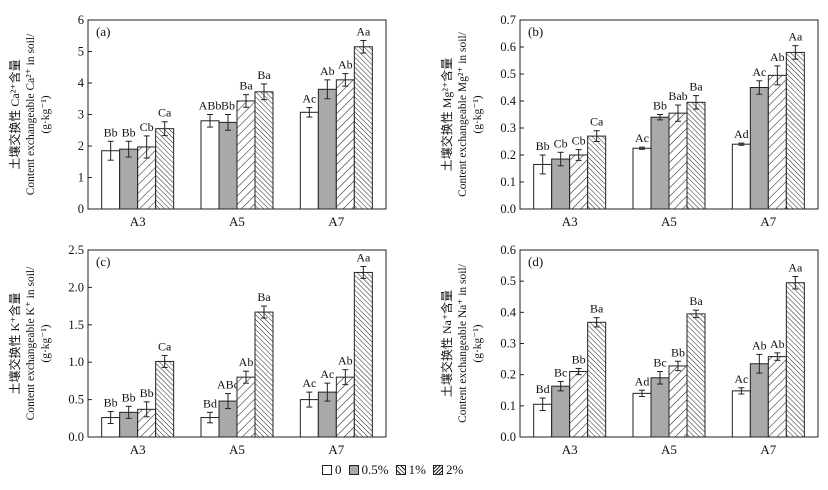 The image size is (828, 490). Describe the element at coordinates (508, 437) in the screenshot. I see `panel-4-ytick-label-0: 0.0` at that location.